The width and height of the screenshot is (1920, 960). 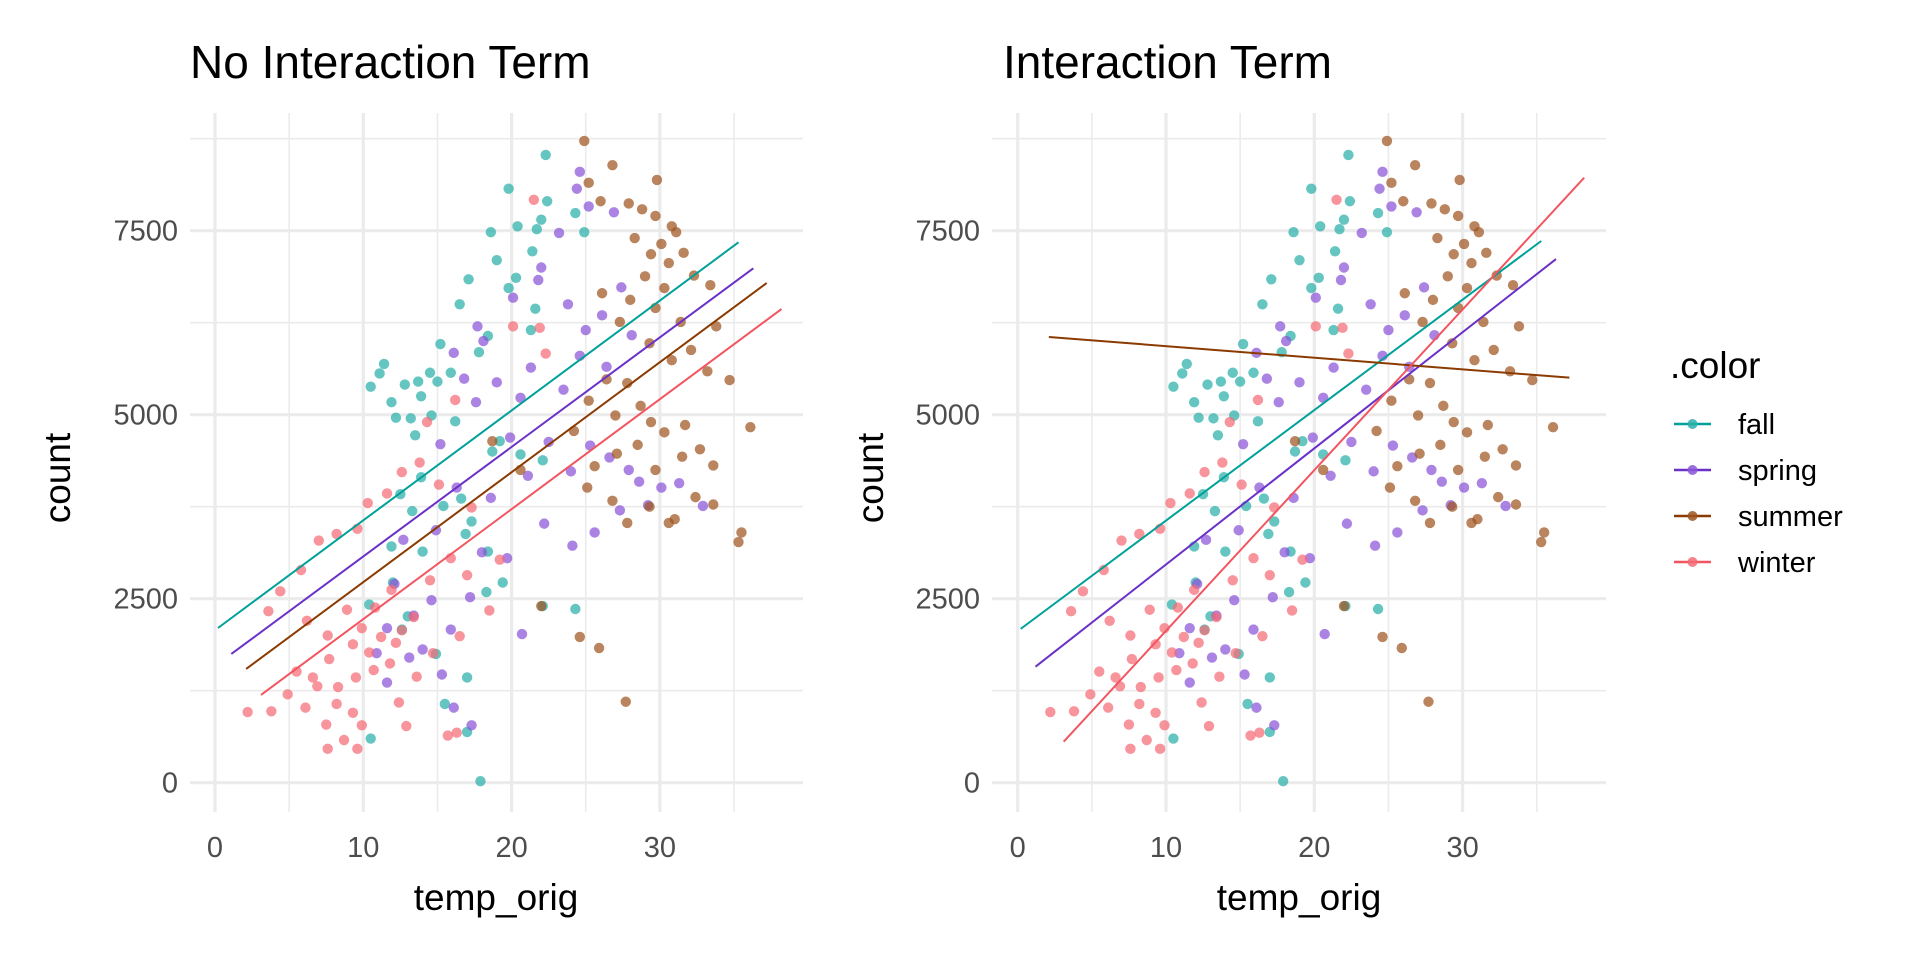 I want to click on legend-label: spring, so click(x=1777, y=471).